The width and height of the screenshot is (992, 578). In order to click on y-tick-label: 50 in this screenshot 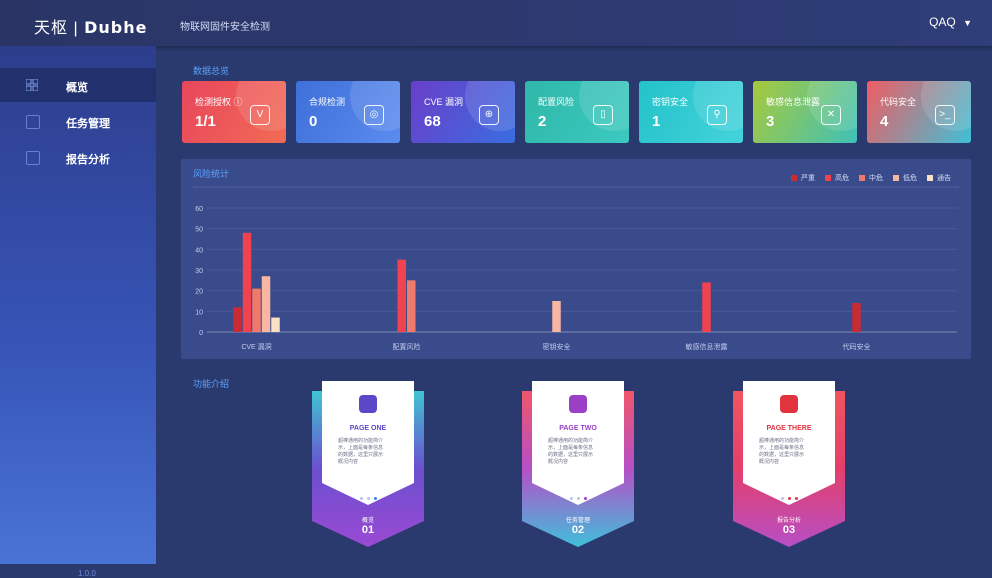, I will do `click(199, 230)`.